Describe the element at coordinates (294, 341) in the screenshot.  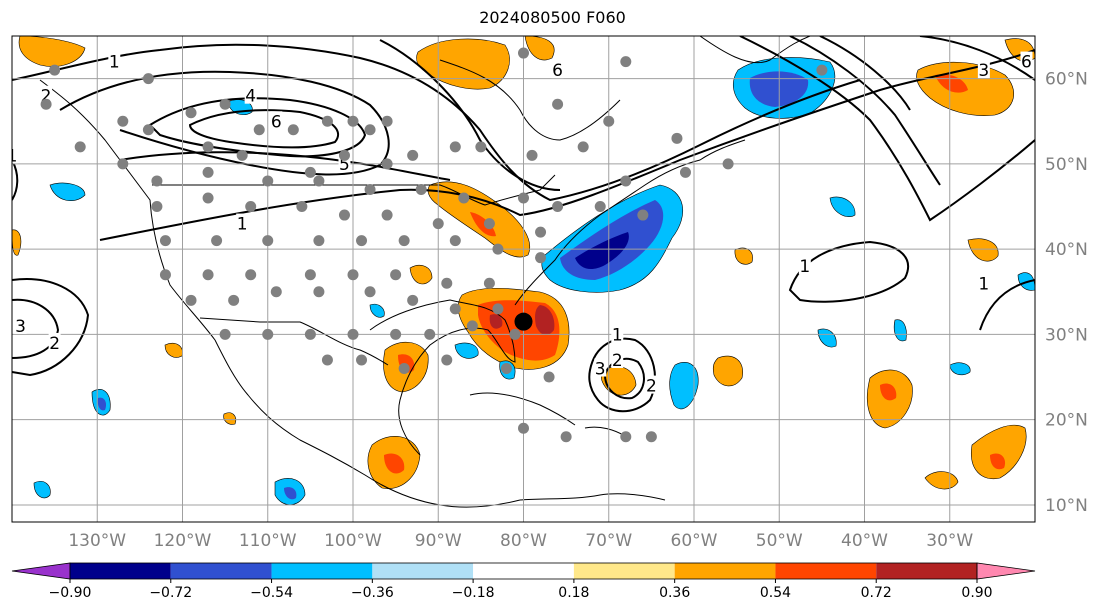
I see `border-us-mexico` at that location.